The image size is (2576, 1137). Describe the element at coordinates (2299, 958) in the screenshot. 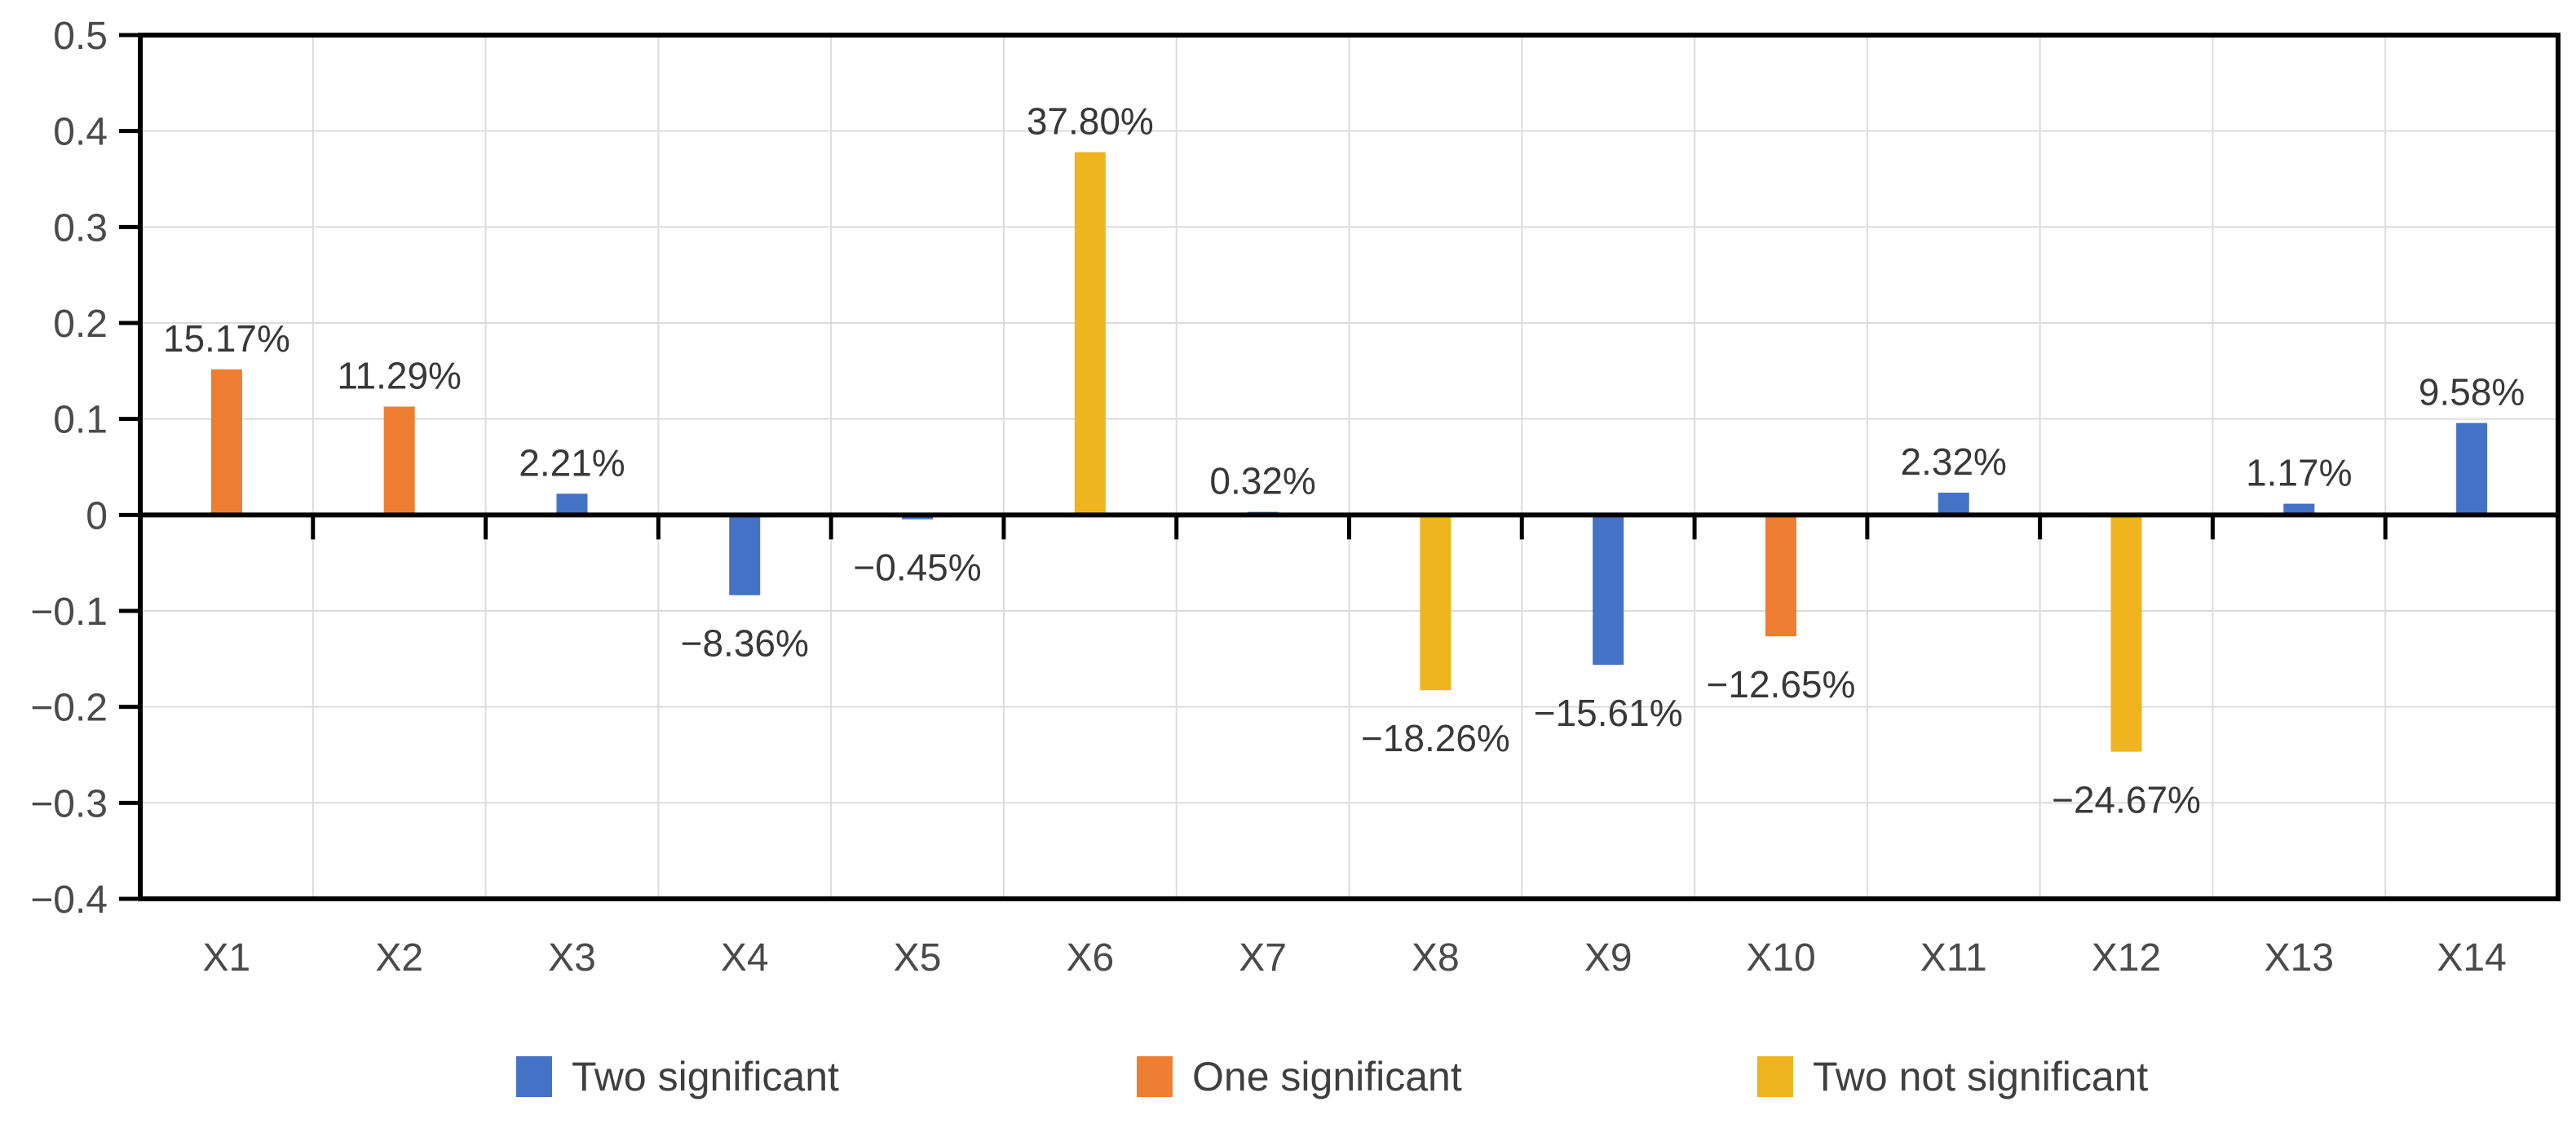

I see `x-axis-label-x13: X13` at that location.